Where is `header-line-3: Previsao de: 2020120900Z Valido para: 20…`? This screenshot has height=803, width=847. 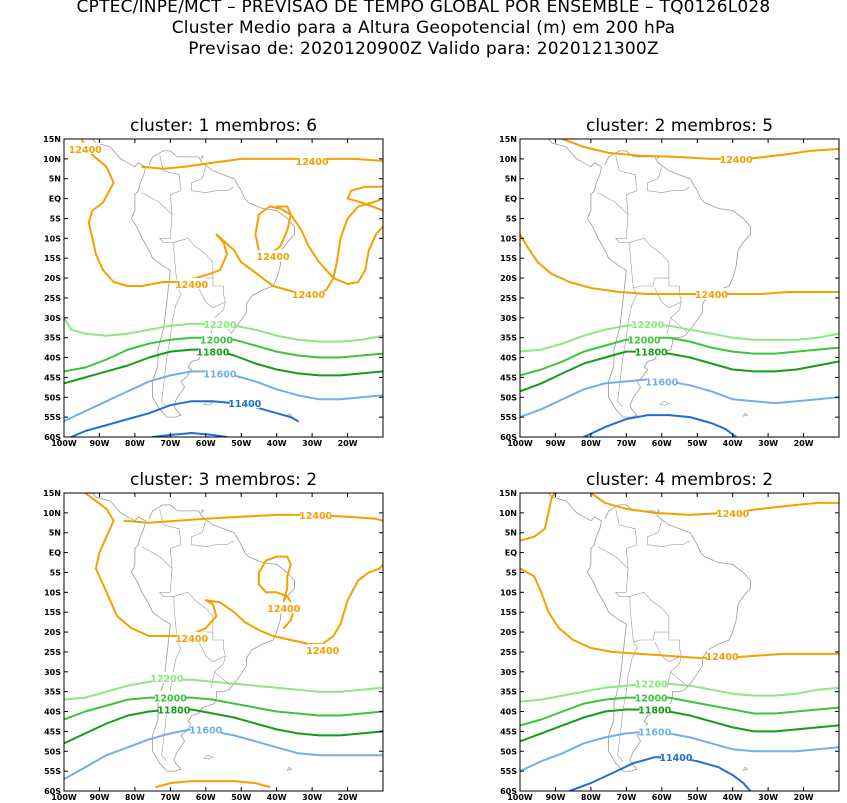
header-line-3: Previsao de: 2020120900Z Valido para: 20… is located at coordinates (423, 49).